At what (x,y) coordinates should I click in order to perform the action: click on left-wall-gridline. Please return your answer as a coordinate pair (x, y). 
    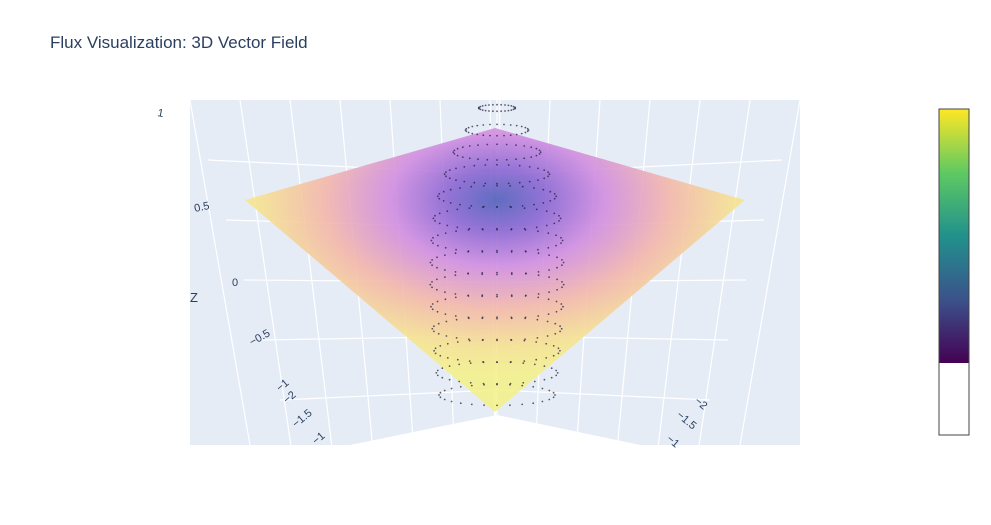
    Looking at the image, I should click on (311, 272).